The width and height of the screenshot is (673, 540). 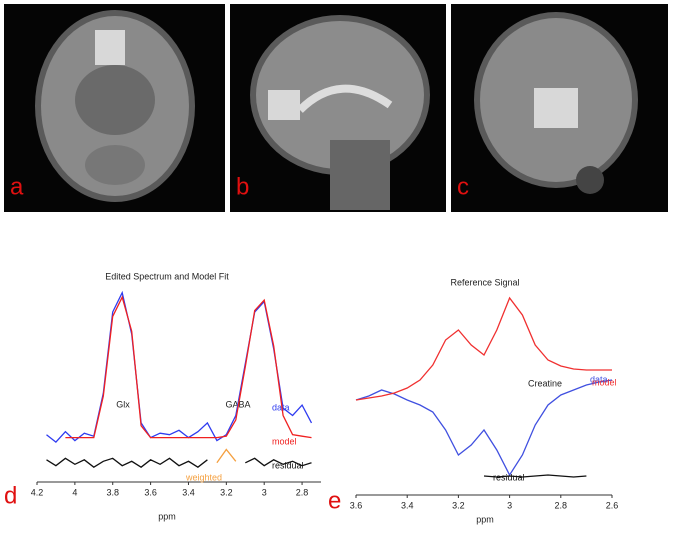 What do you see at coordinates (114, 108) in the screenshot?
I see `mri-axial` at bounding box center [114, 108].